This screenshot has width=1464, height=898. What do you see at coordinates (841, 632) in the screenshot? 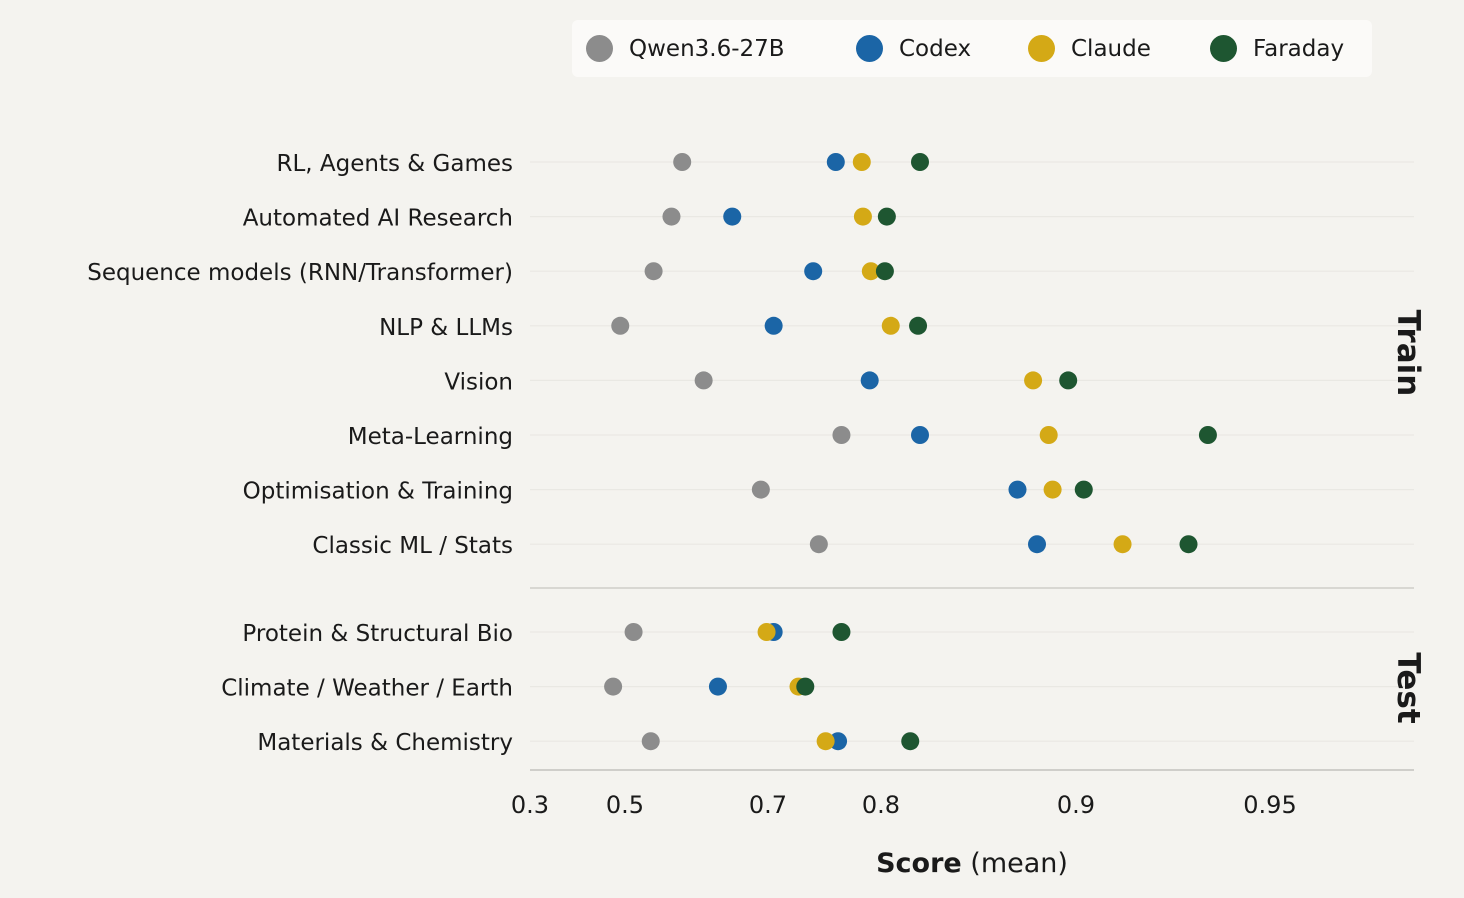
I see `point-faraday-protein-structural-bio` at bounding box center [841, 632].